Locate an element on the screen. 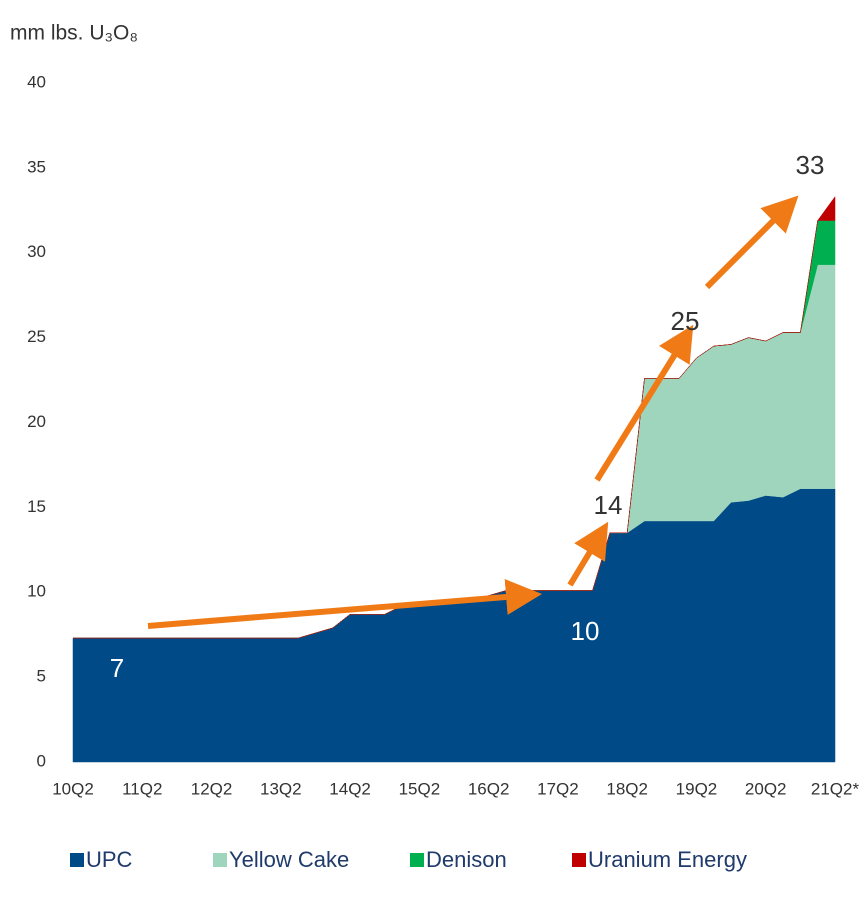  x-tick-label: 13Q2 is located at coordinates (281, 788).